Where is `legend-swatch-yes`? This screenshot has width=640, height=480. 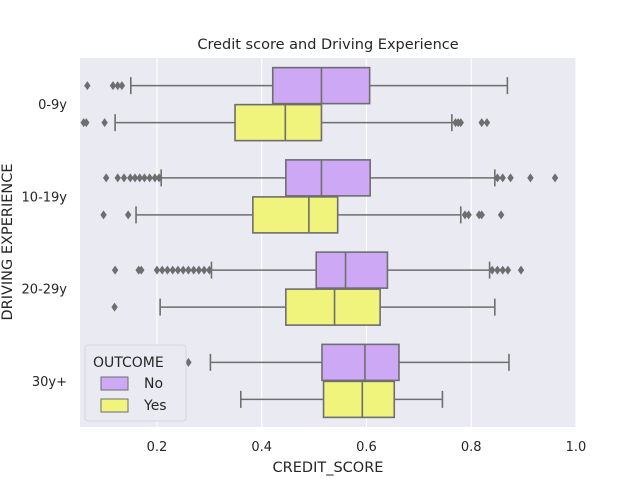
legend-swatch-yes is located at coordinates (114, 405).